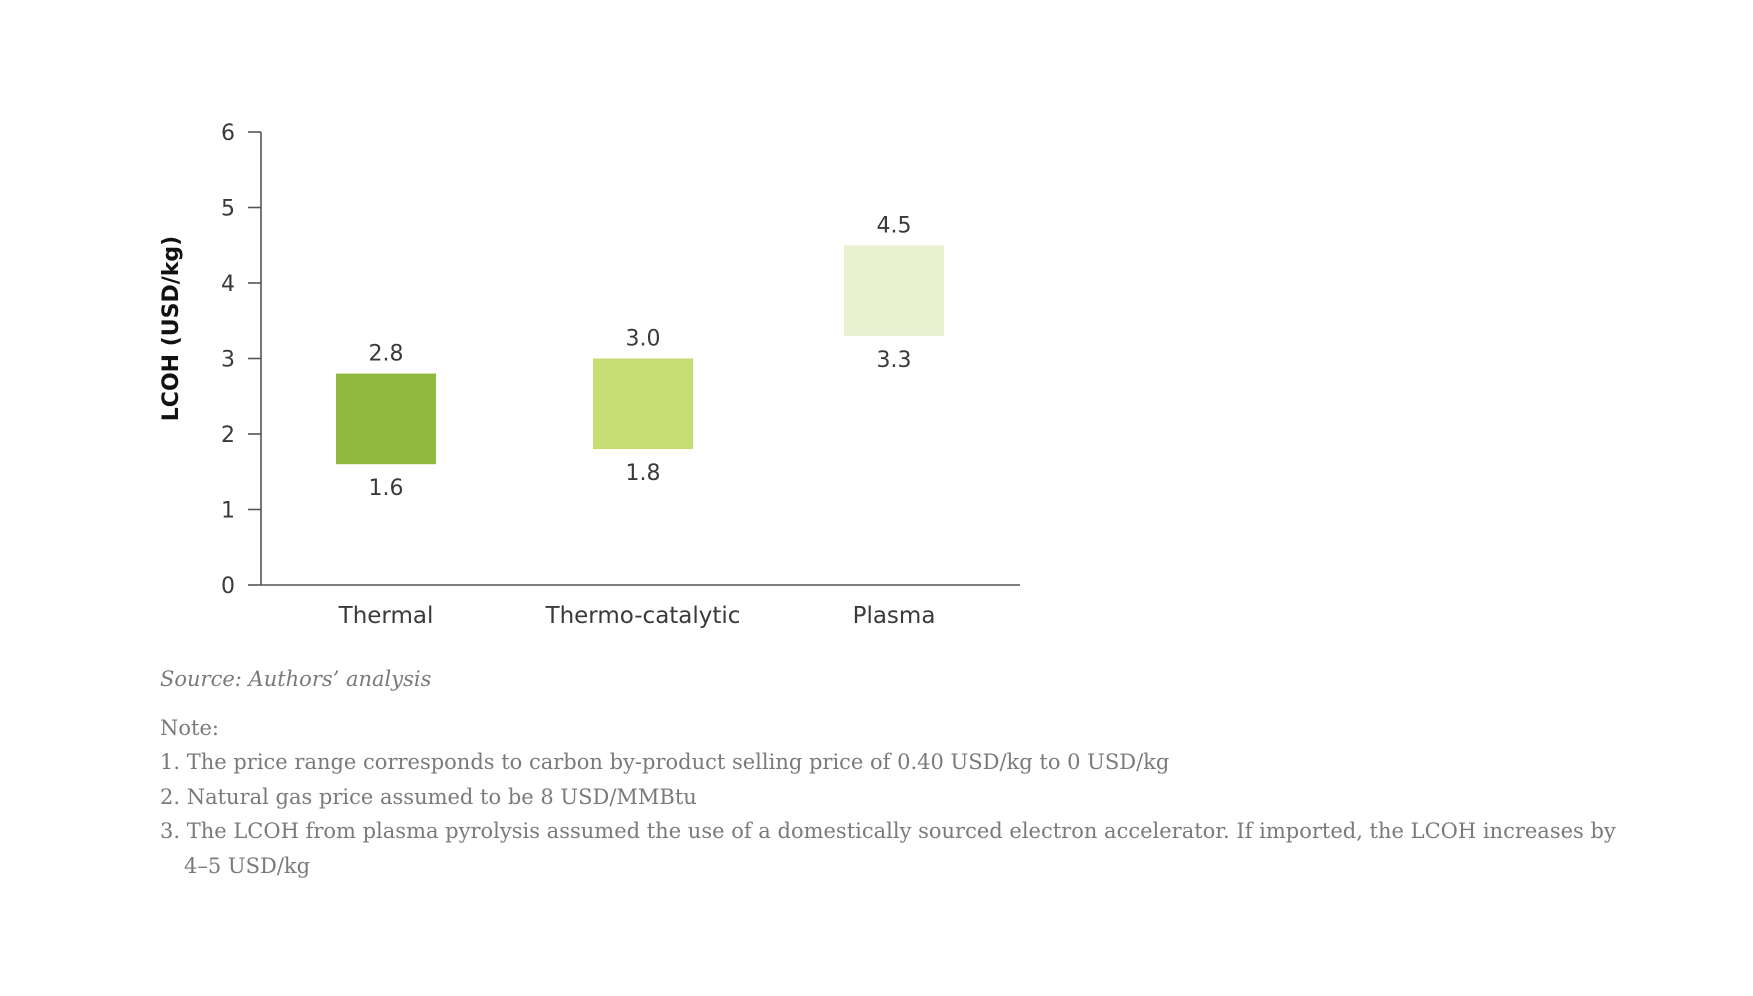 This screenshot has width=1753, height=996. Describe the element at coordinates (643, 473) in the screenshot. I see `low-value-label: 1.8` at that location.